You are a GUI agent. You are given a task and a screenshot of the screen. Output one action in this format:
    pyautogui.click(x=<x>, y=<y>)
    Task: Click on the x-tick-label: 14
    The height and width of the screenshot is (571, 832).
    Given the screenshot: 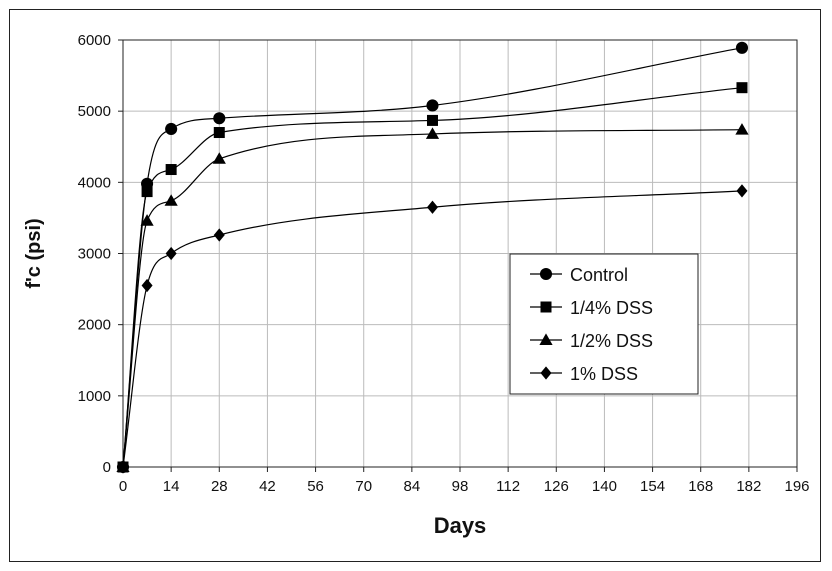 What is the action you would take?
    pyautogui.click(x=171, y=486)
    